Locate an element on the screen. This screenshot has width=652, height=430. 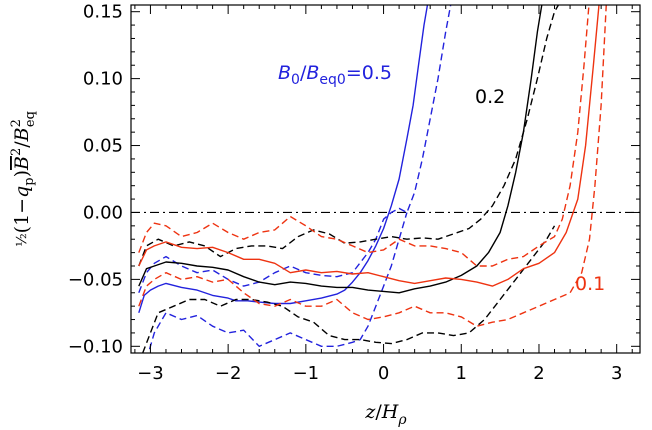
y-axis-title: ½(1−qp)B2/B2eq is located at coordinates (23, 179).